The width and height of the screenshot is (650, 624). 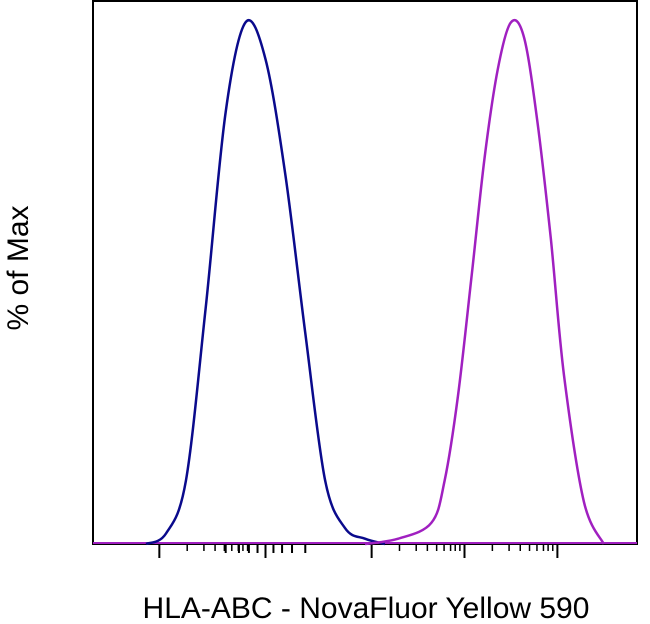 I want to click on x-axis-ticks, so click(x=358, y=551).